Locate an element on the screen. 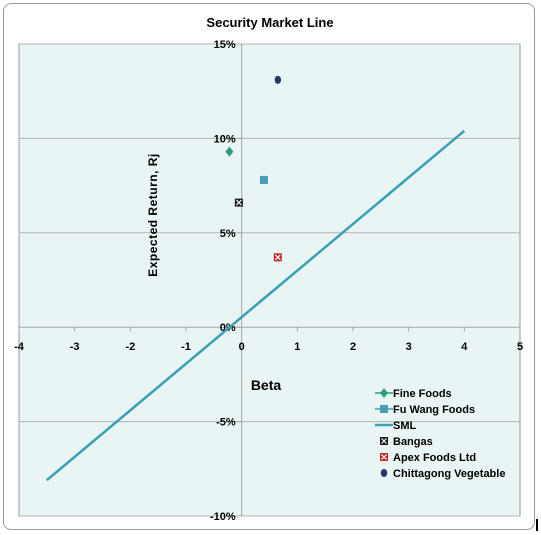 The image size is (541, 535). x-tick-label: -3 is located at coordinates (75, 347).